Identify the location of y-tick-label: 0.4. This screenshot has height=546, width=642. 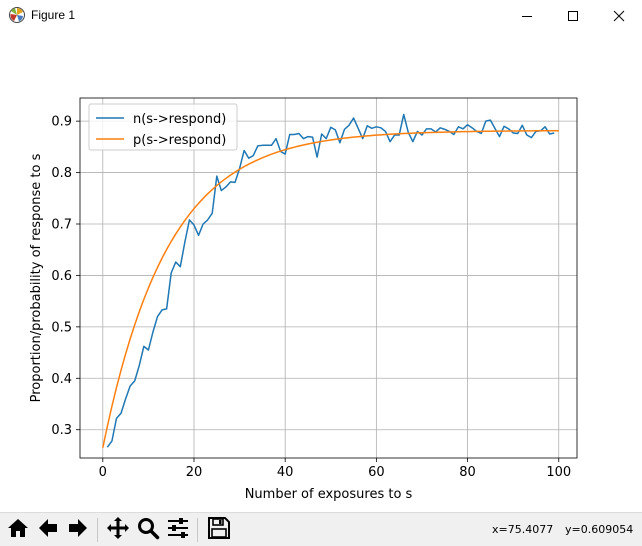
(61, 379).